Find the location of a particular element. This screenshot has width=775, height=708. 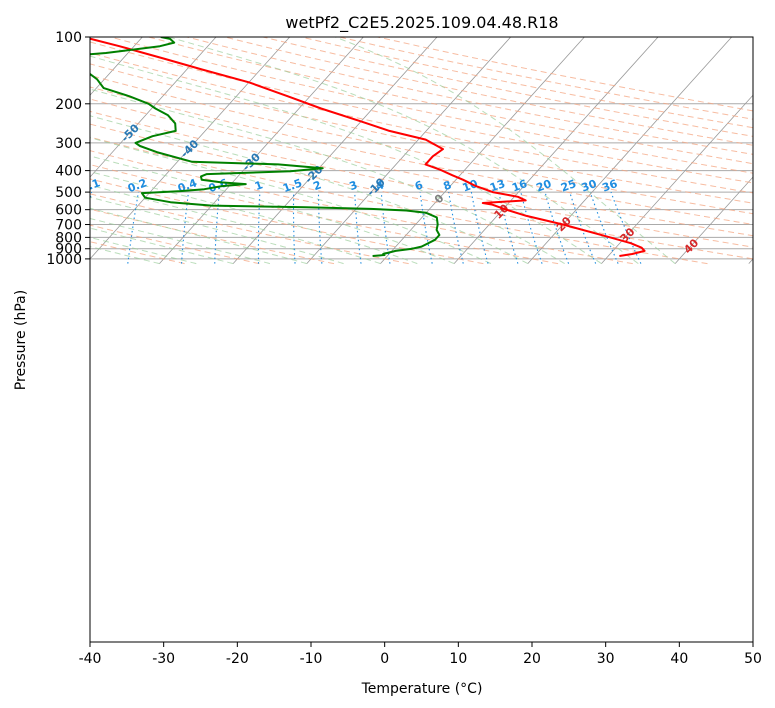

mixing-ratio-label: 20 is located at coordinates (543, 186).